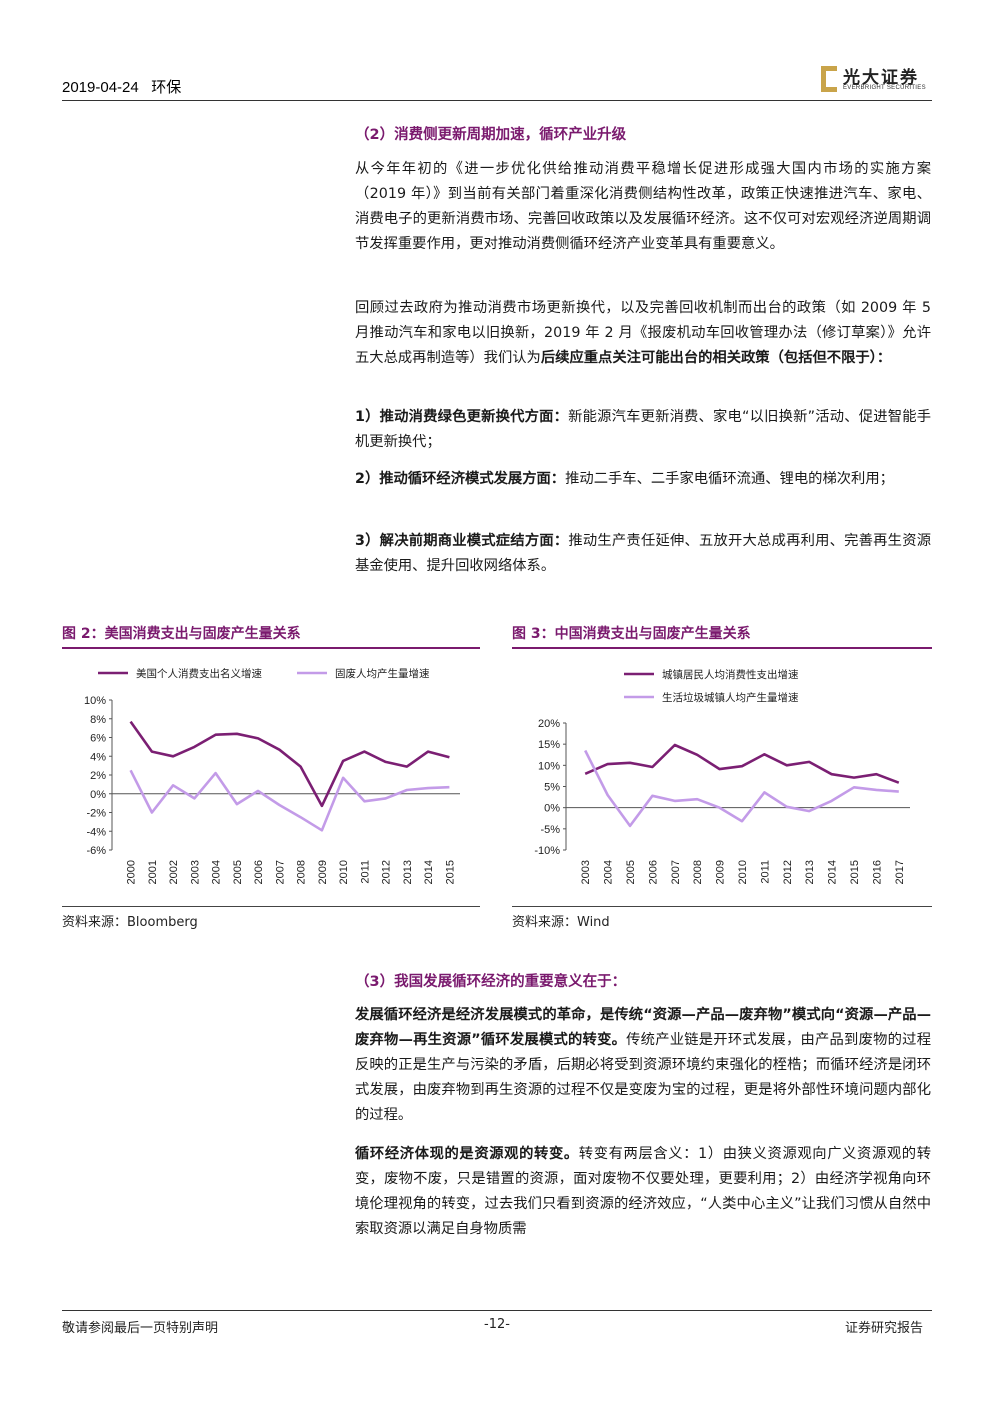 This screenshot has width=992, height=1403. I want to click on fig2-title-rule, so click(271, 648).